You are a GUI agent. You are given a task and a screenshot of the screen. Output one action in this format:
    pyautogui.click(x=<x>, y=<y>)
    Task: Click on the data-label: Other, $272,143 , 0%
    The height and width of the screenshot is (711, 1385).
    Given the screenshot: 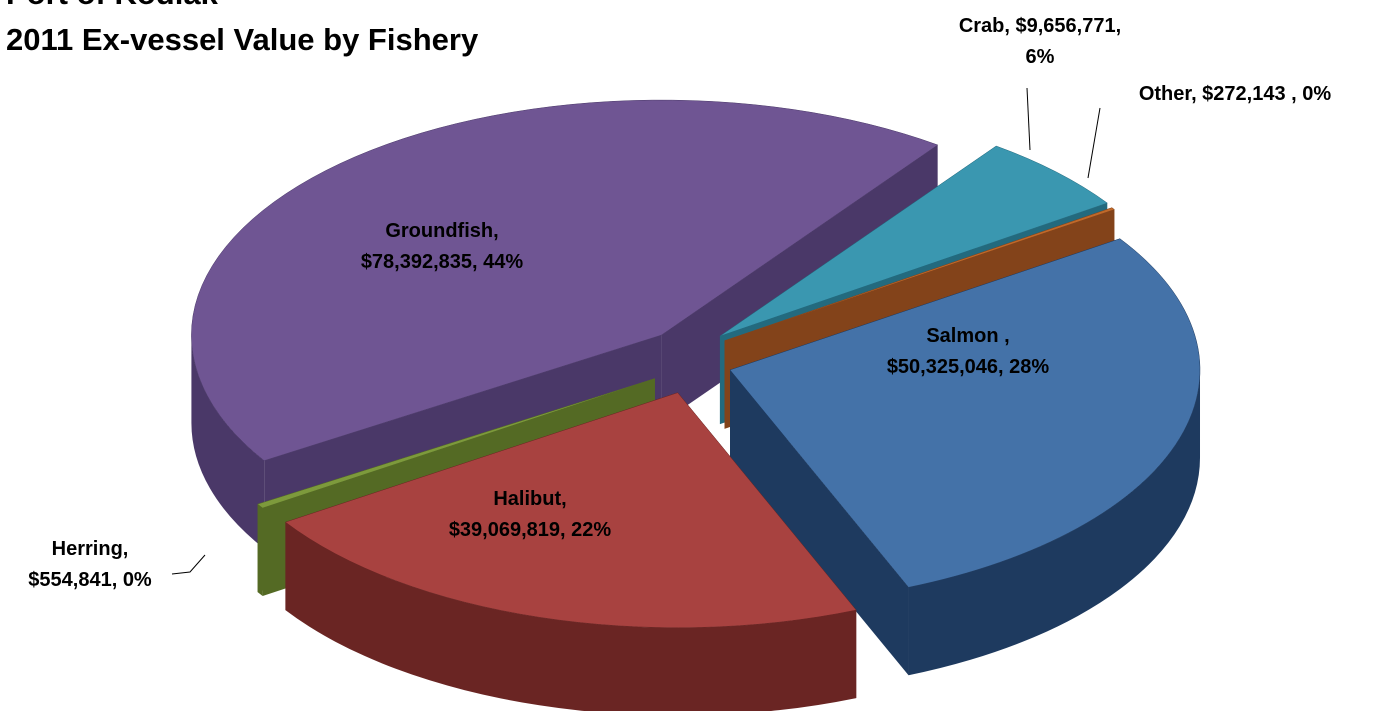 What is the action you would take?
    pyautogui.click(x=1235, y=94)
    